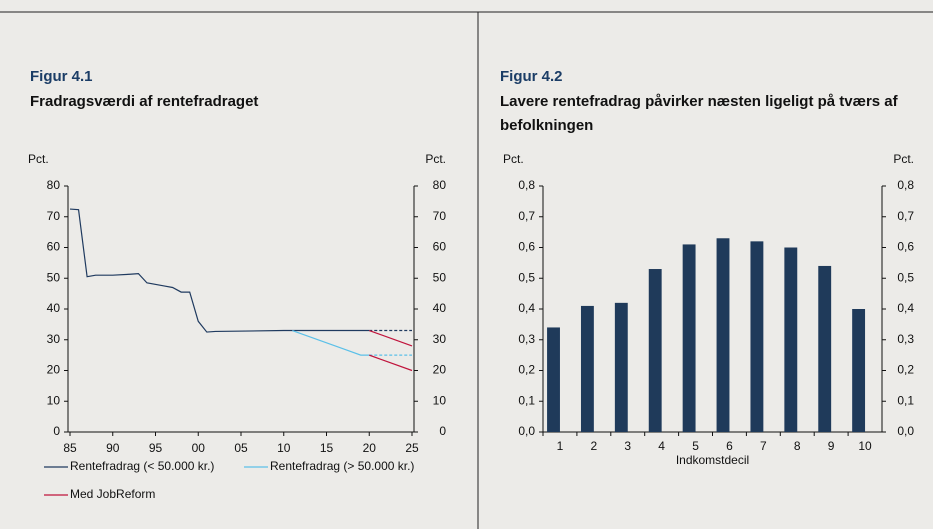 The height and width of the screenshot is (529, 933). Describe the element at coordinates (905, 339) in the screenshot. I see `y2-tick-label: 0,3` at that location.